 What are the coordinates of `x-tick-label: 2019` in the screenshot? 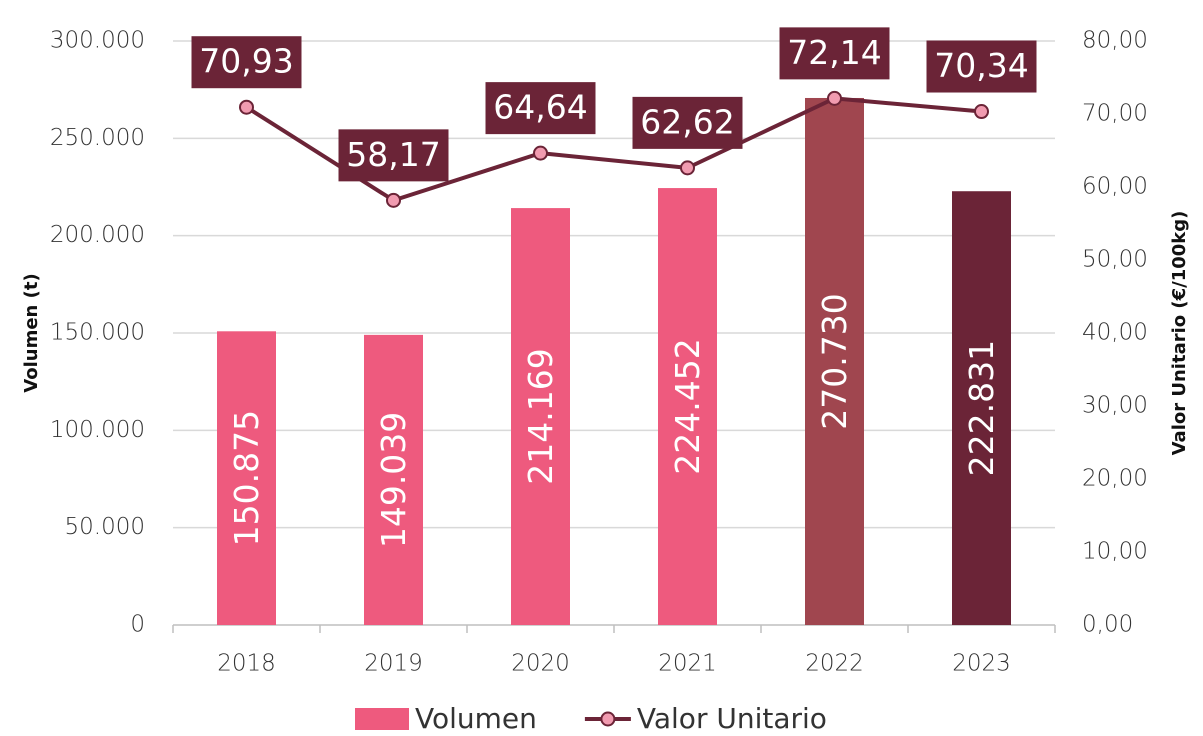 It's located at (393, 664).